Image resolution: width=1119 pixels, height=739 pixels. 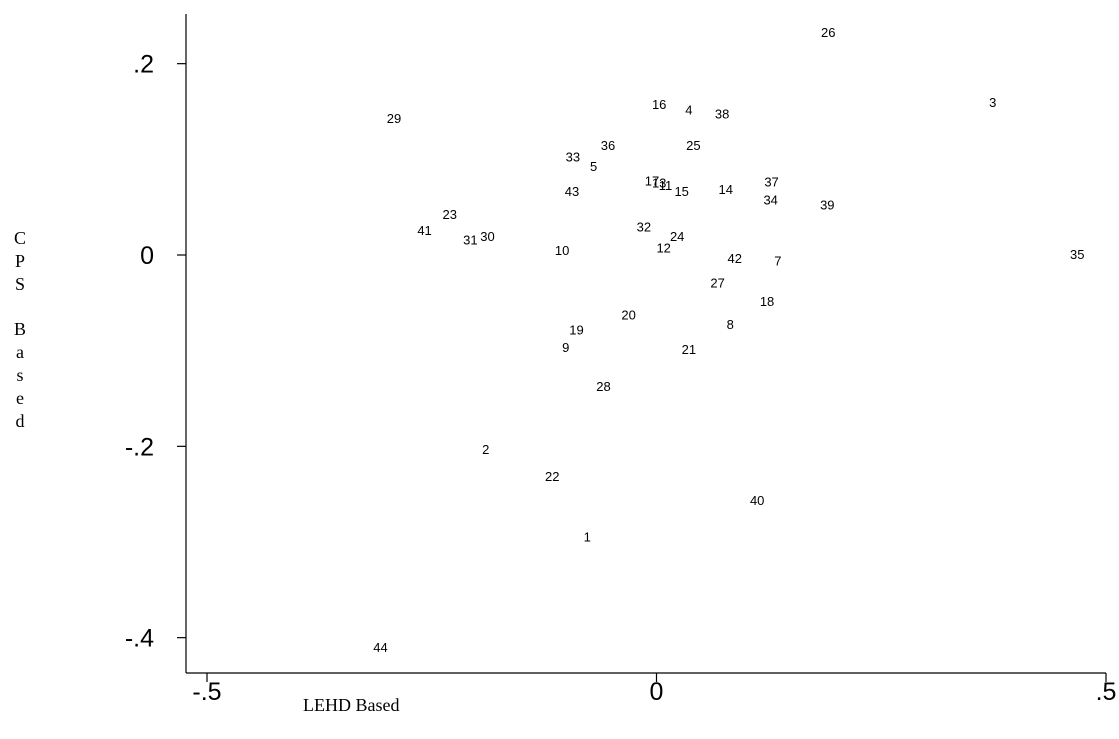 I want to click on x-axis-ticks: -.5 0 .5, so click(x=654, y=689).